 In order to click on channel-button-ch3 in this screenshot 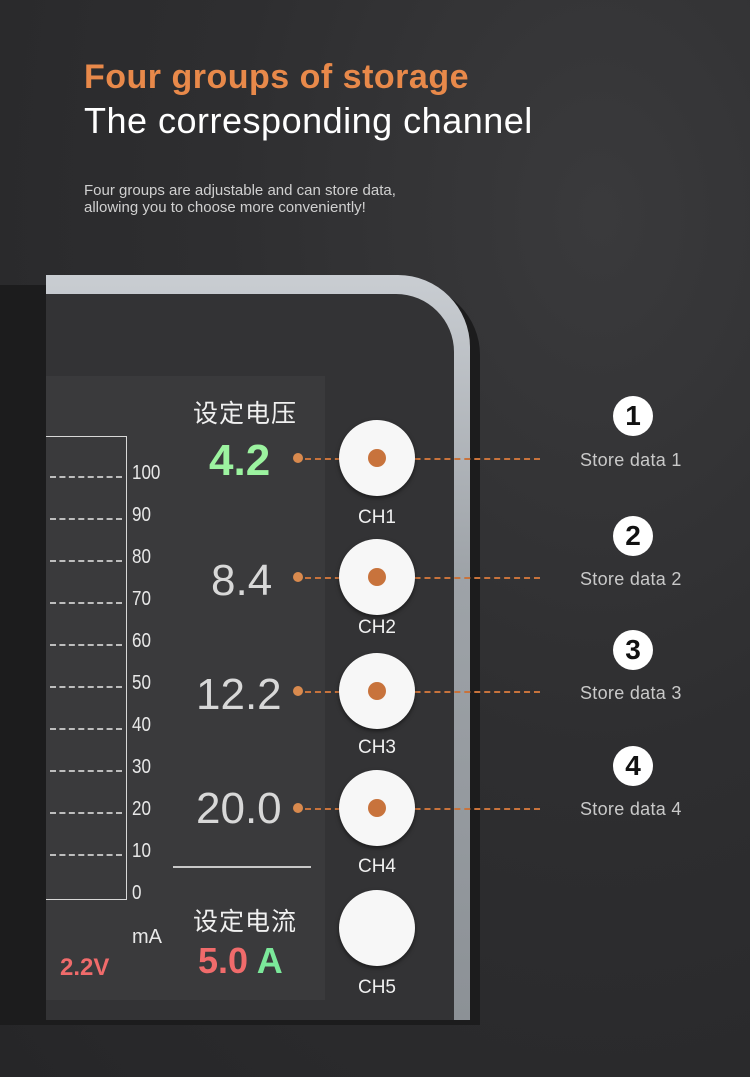, I will do `click(377, 691)`.